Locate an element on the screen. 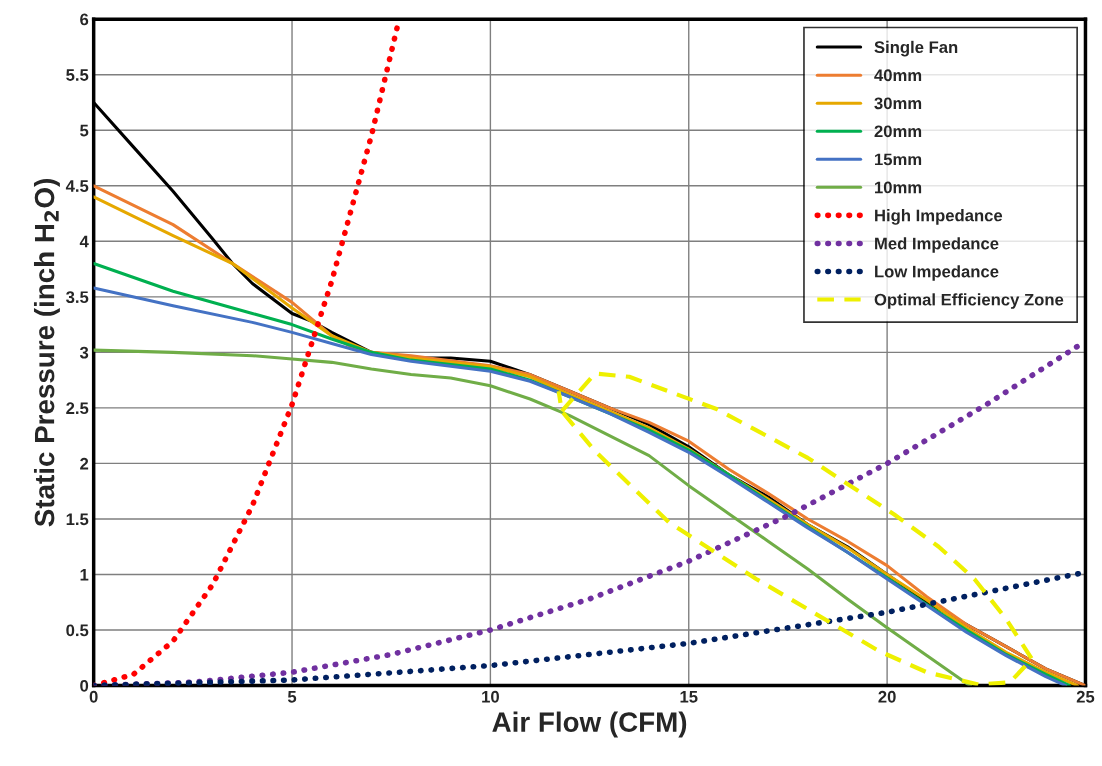 The height and width of the screenshot is (766, 1102). legend-label: High Impedance is located at coordinates (939, 217).